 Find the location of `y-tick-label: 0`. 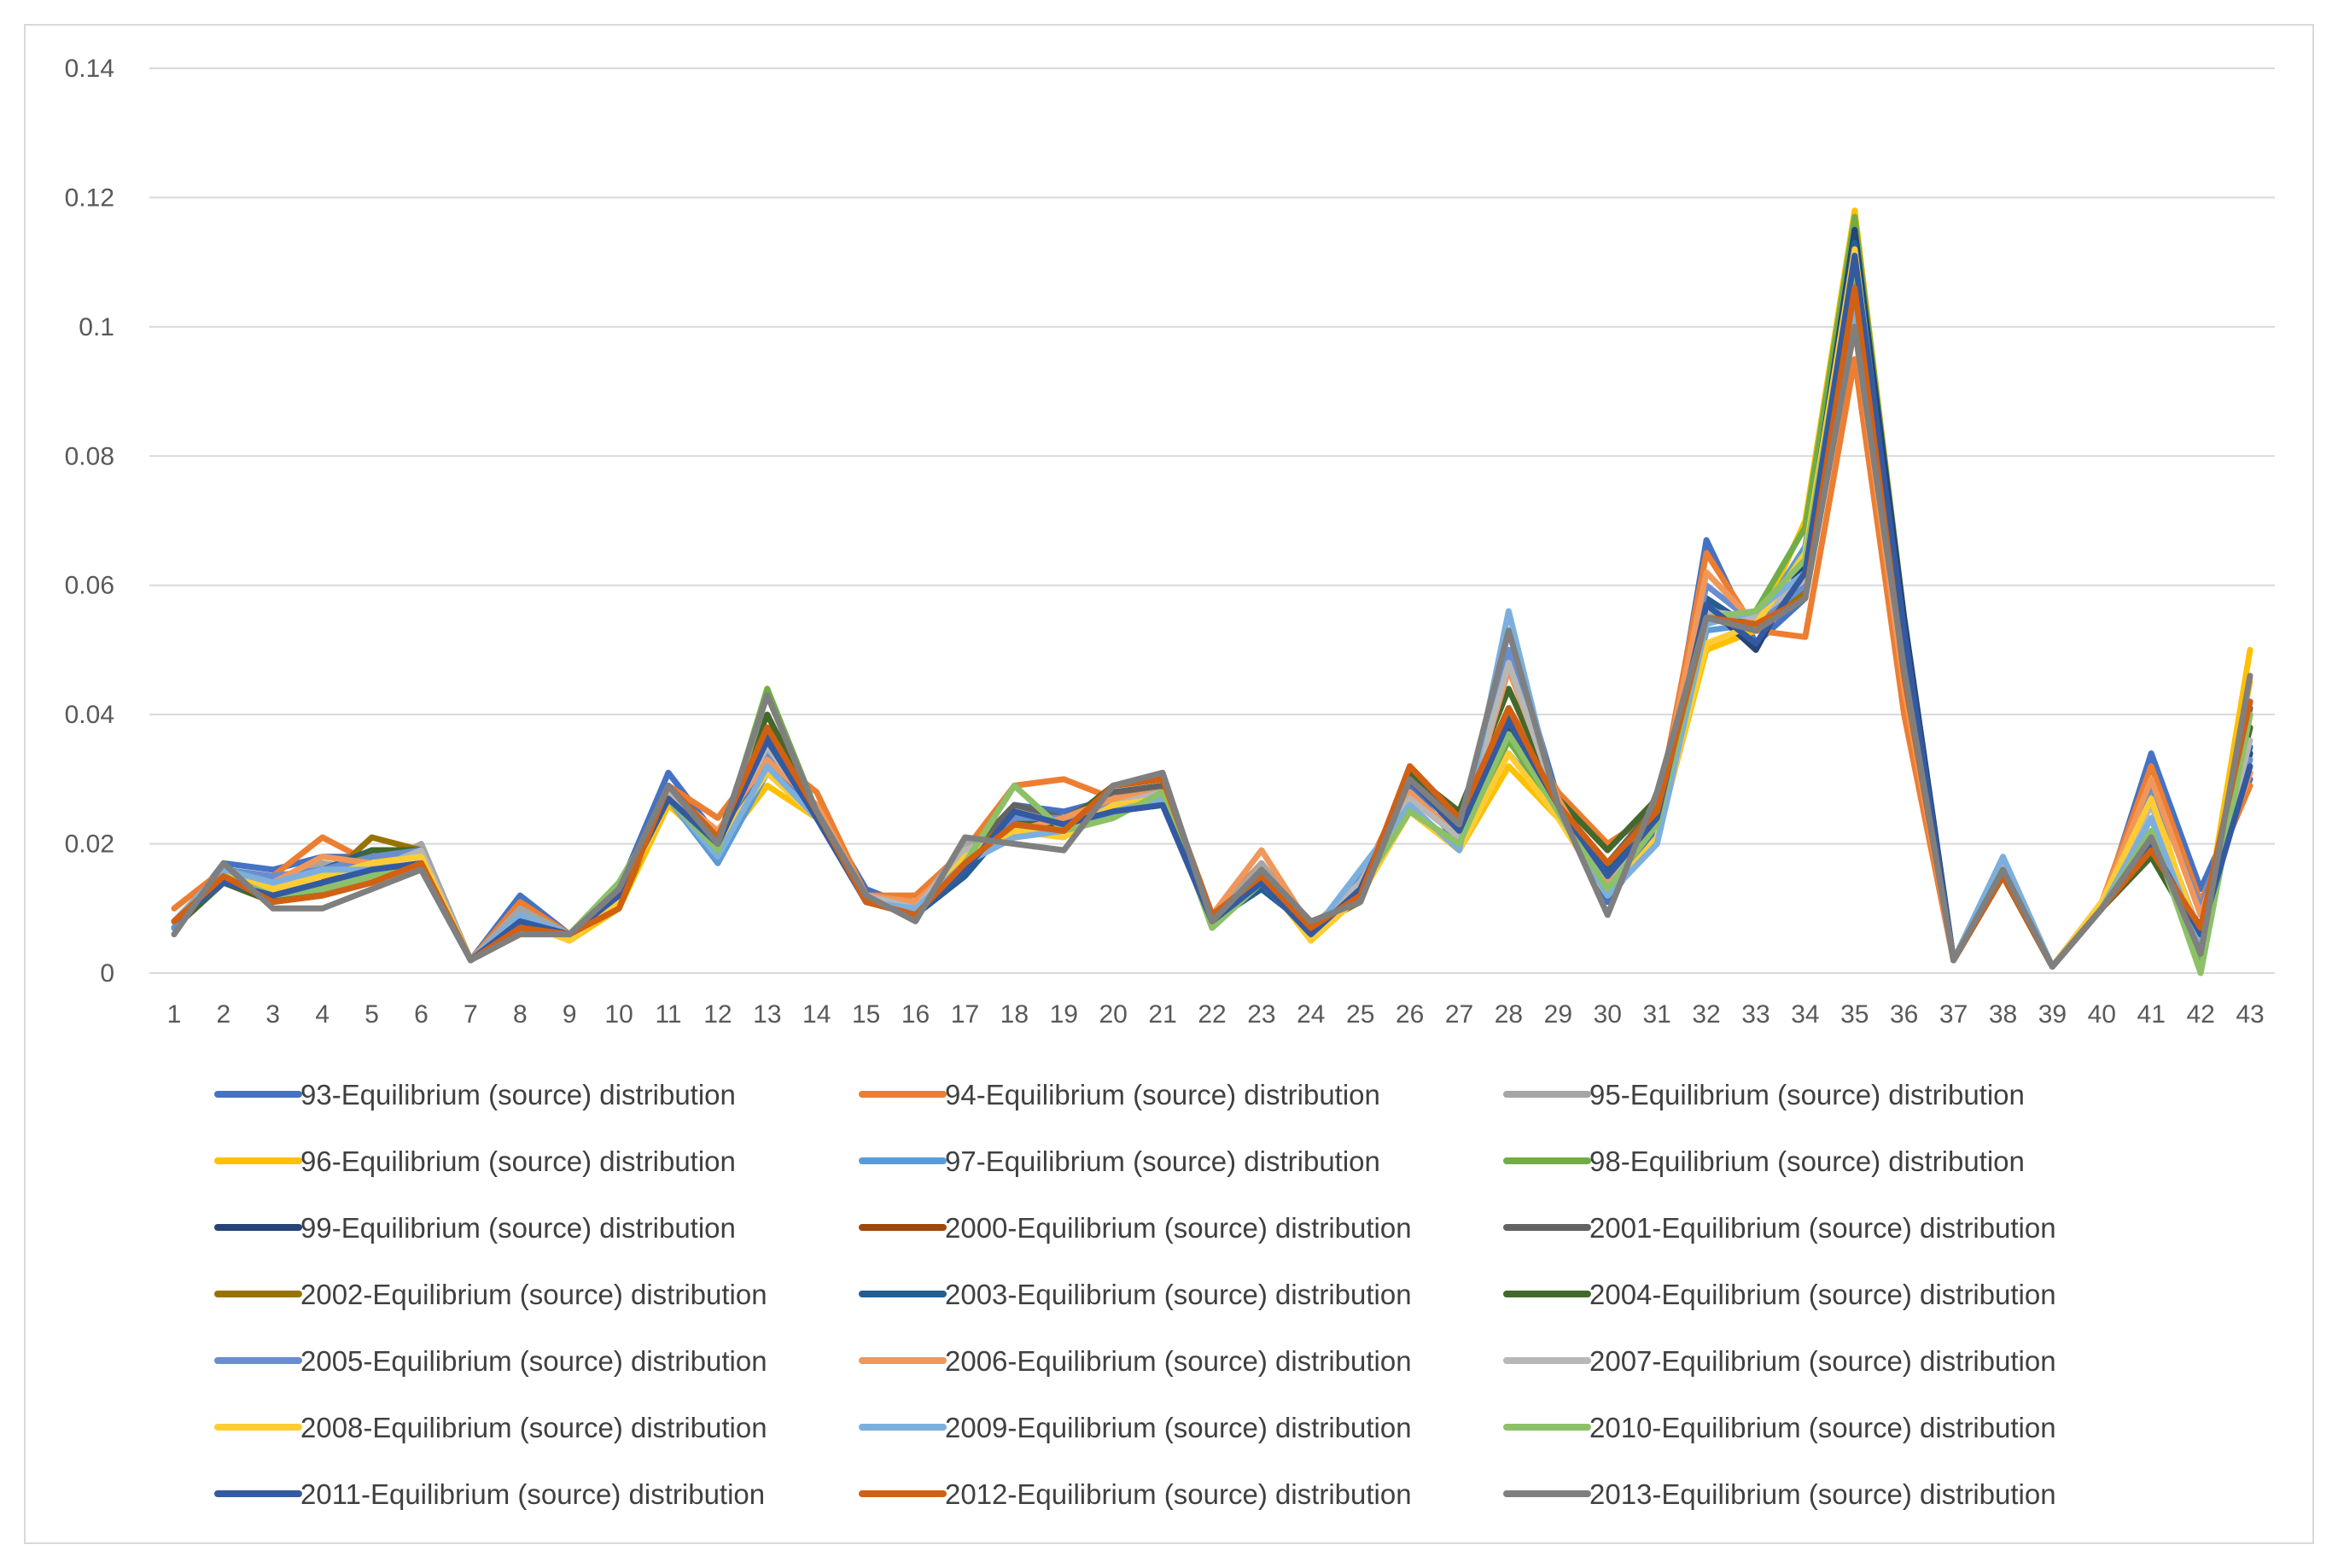

y-tick-label: 0 is located at coordinates (107, 973).